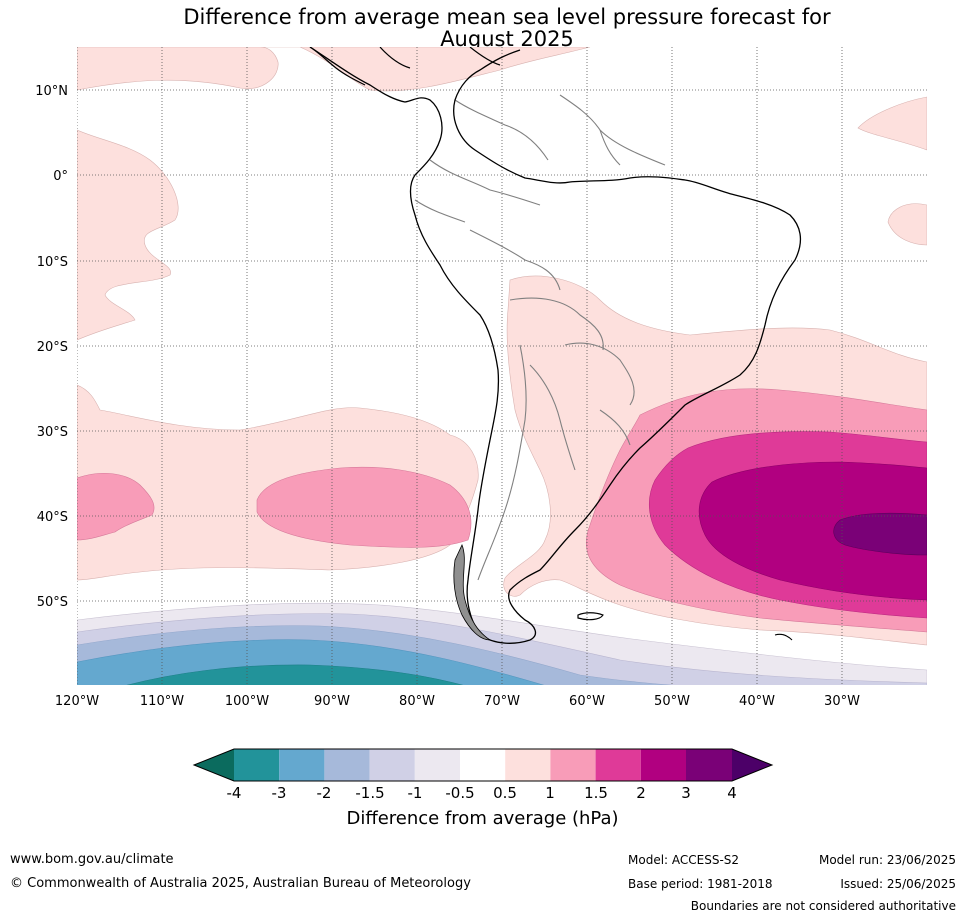  I want to click on lon-label: 40°W, so click(757, 701).